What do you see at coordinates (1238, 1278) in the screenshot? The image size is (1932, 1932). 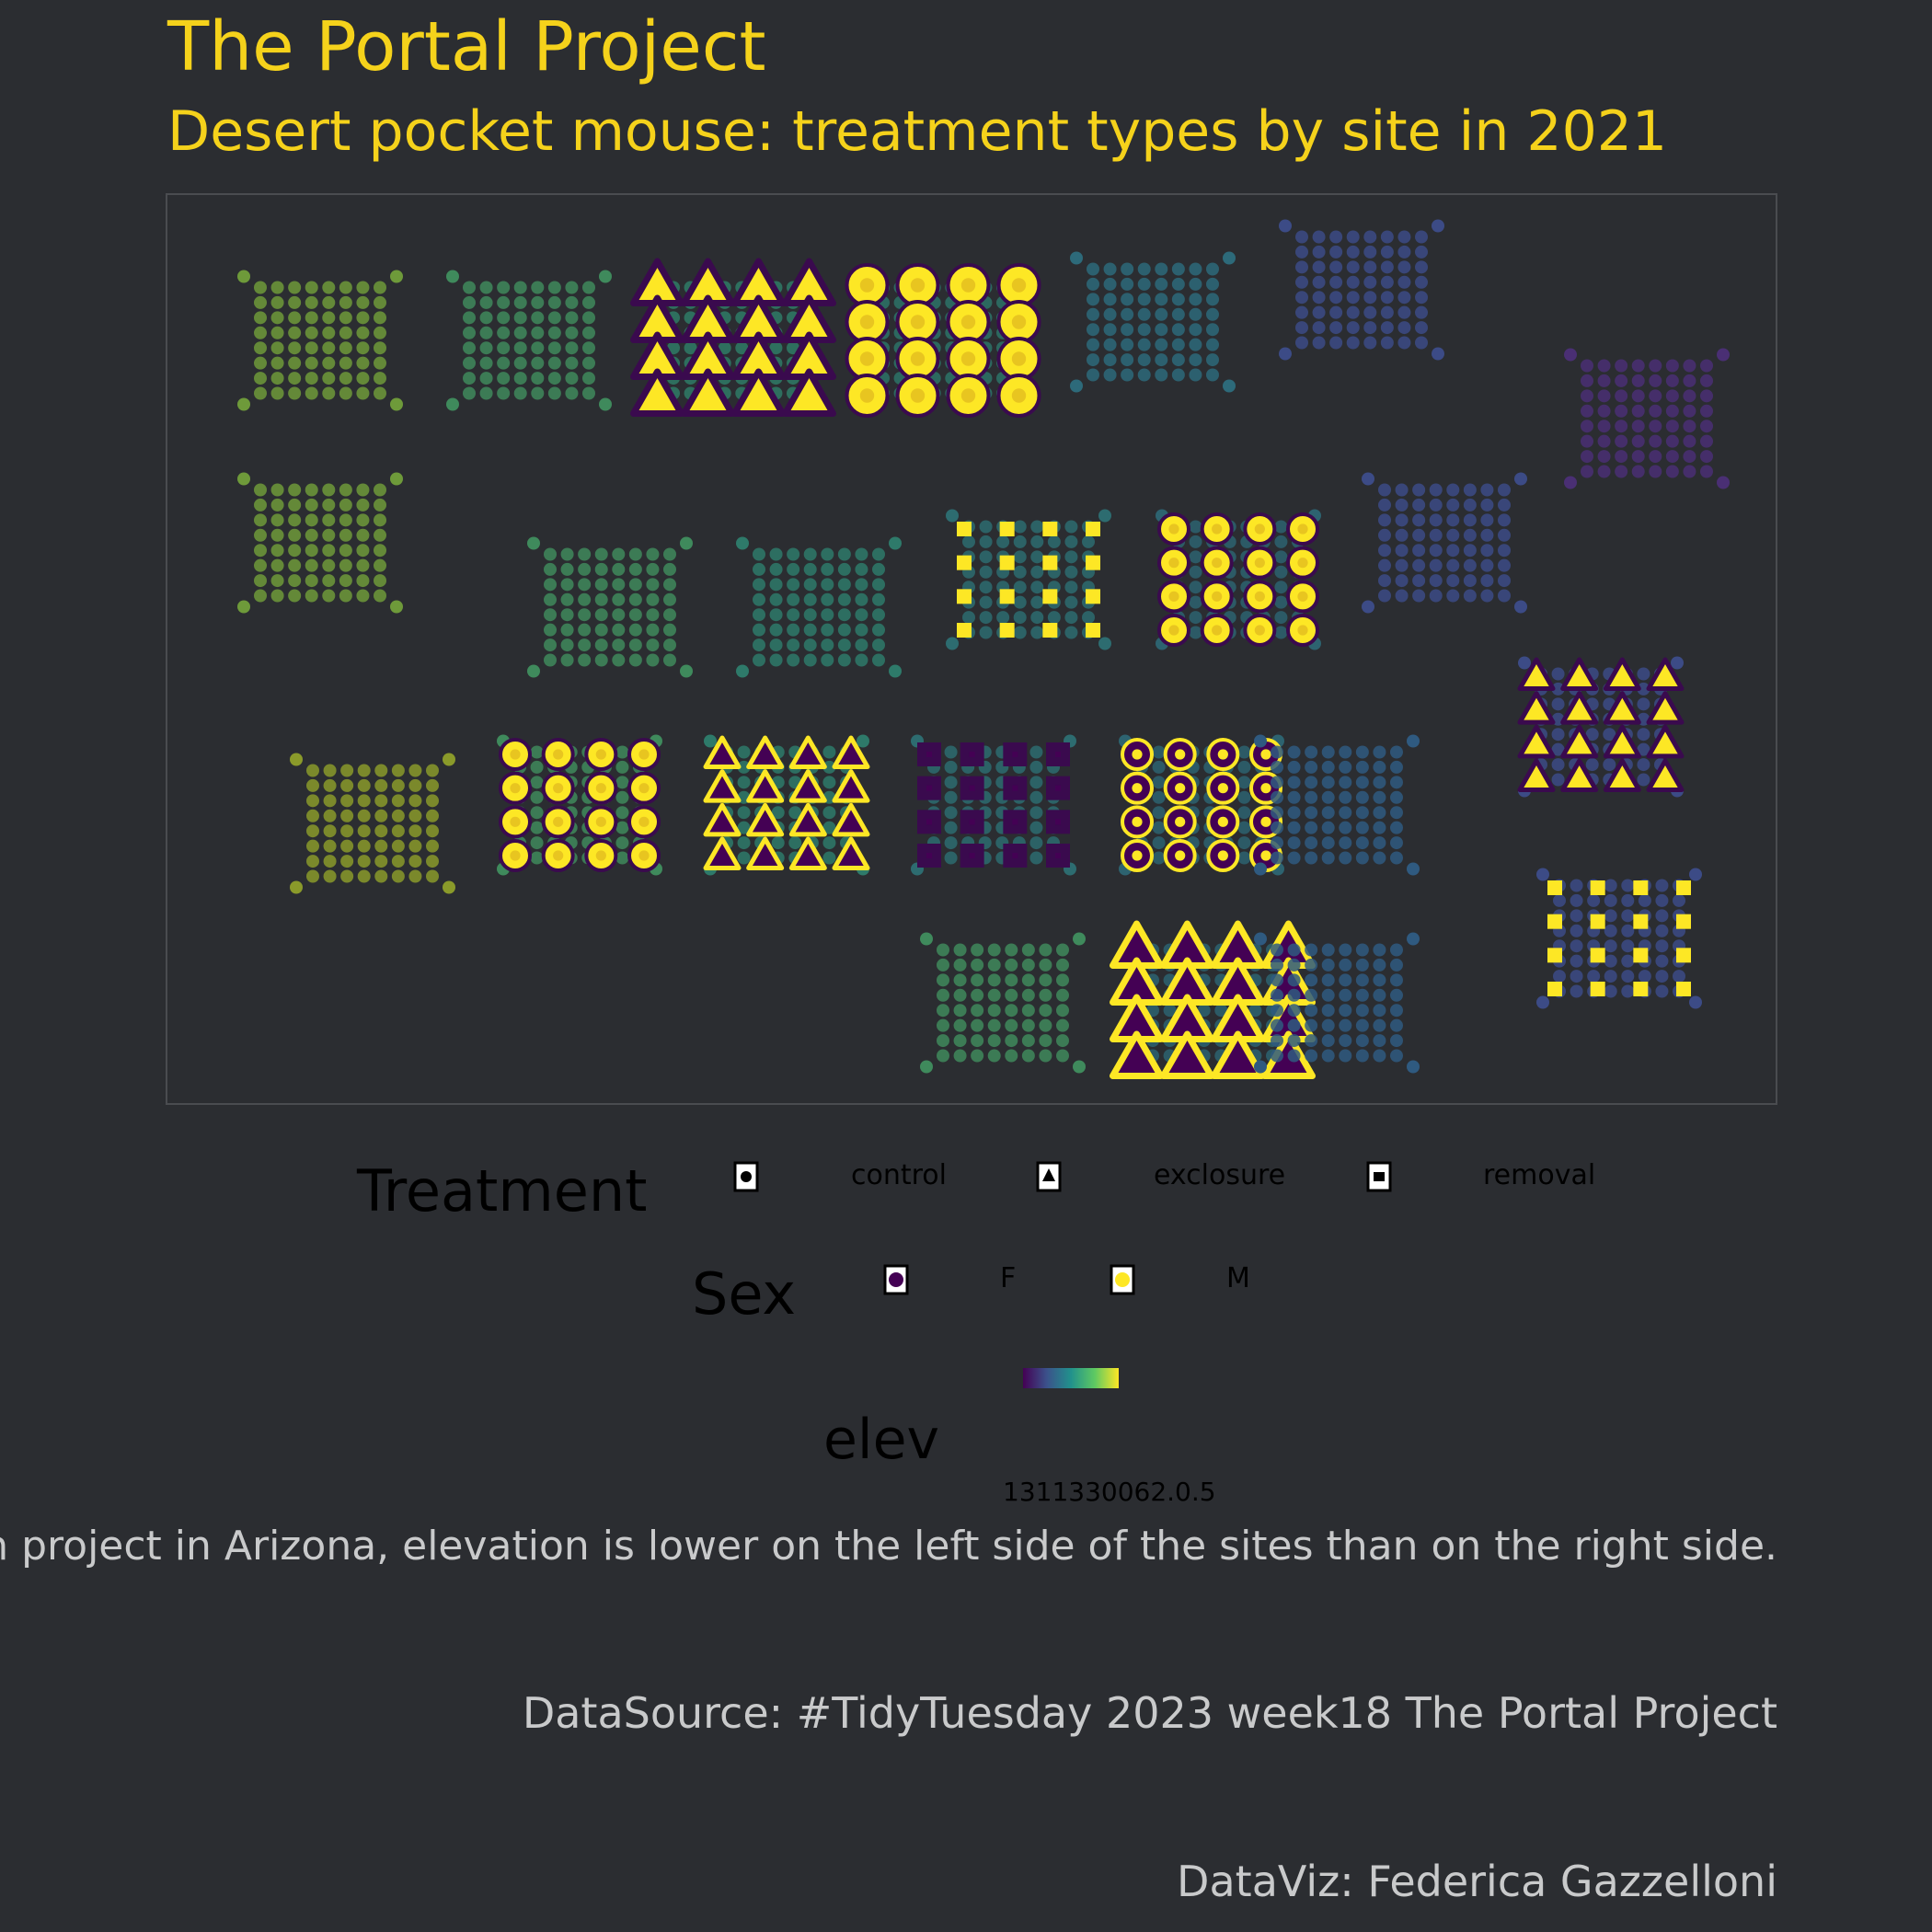 I see `legend-sex-m-label: M` at bounding box center [1238, 1278].